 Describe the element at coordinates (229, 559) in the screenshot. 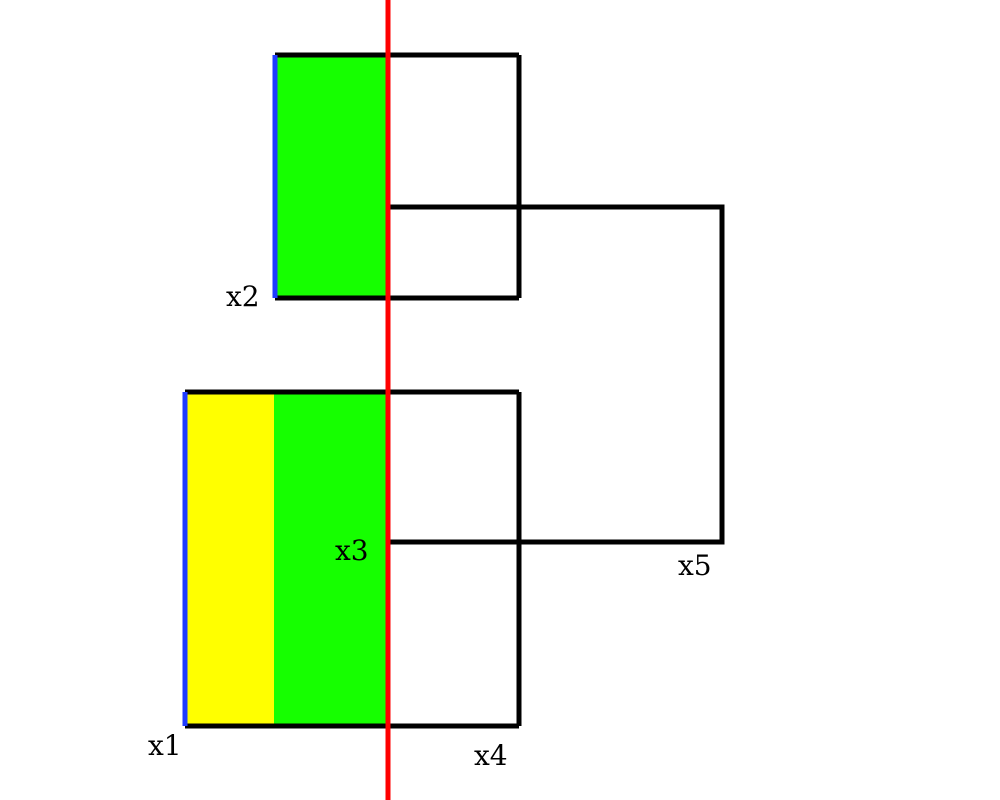

I see `bottom-box-yellow-fill` at that location.